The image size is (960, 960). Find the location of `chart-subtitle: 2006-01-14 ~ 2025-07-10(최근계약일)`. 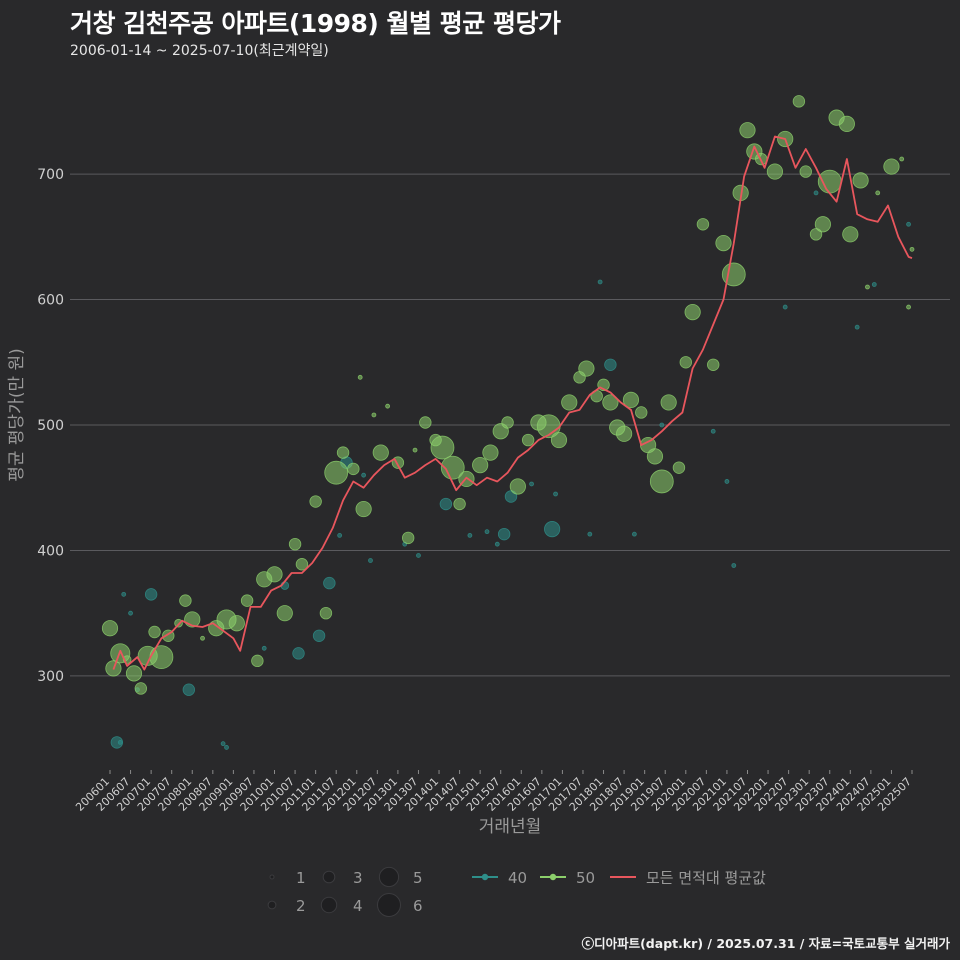

chart-subtitle: 2006-01-14 ~ 2025-07-10(최근계약일) is located at coordinates (199, 51).